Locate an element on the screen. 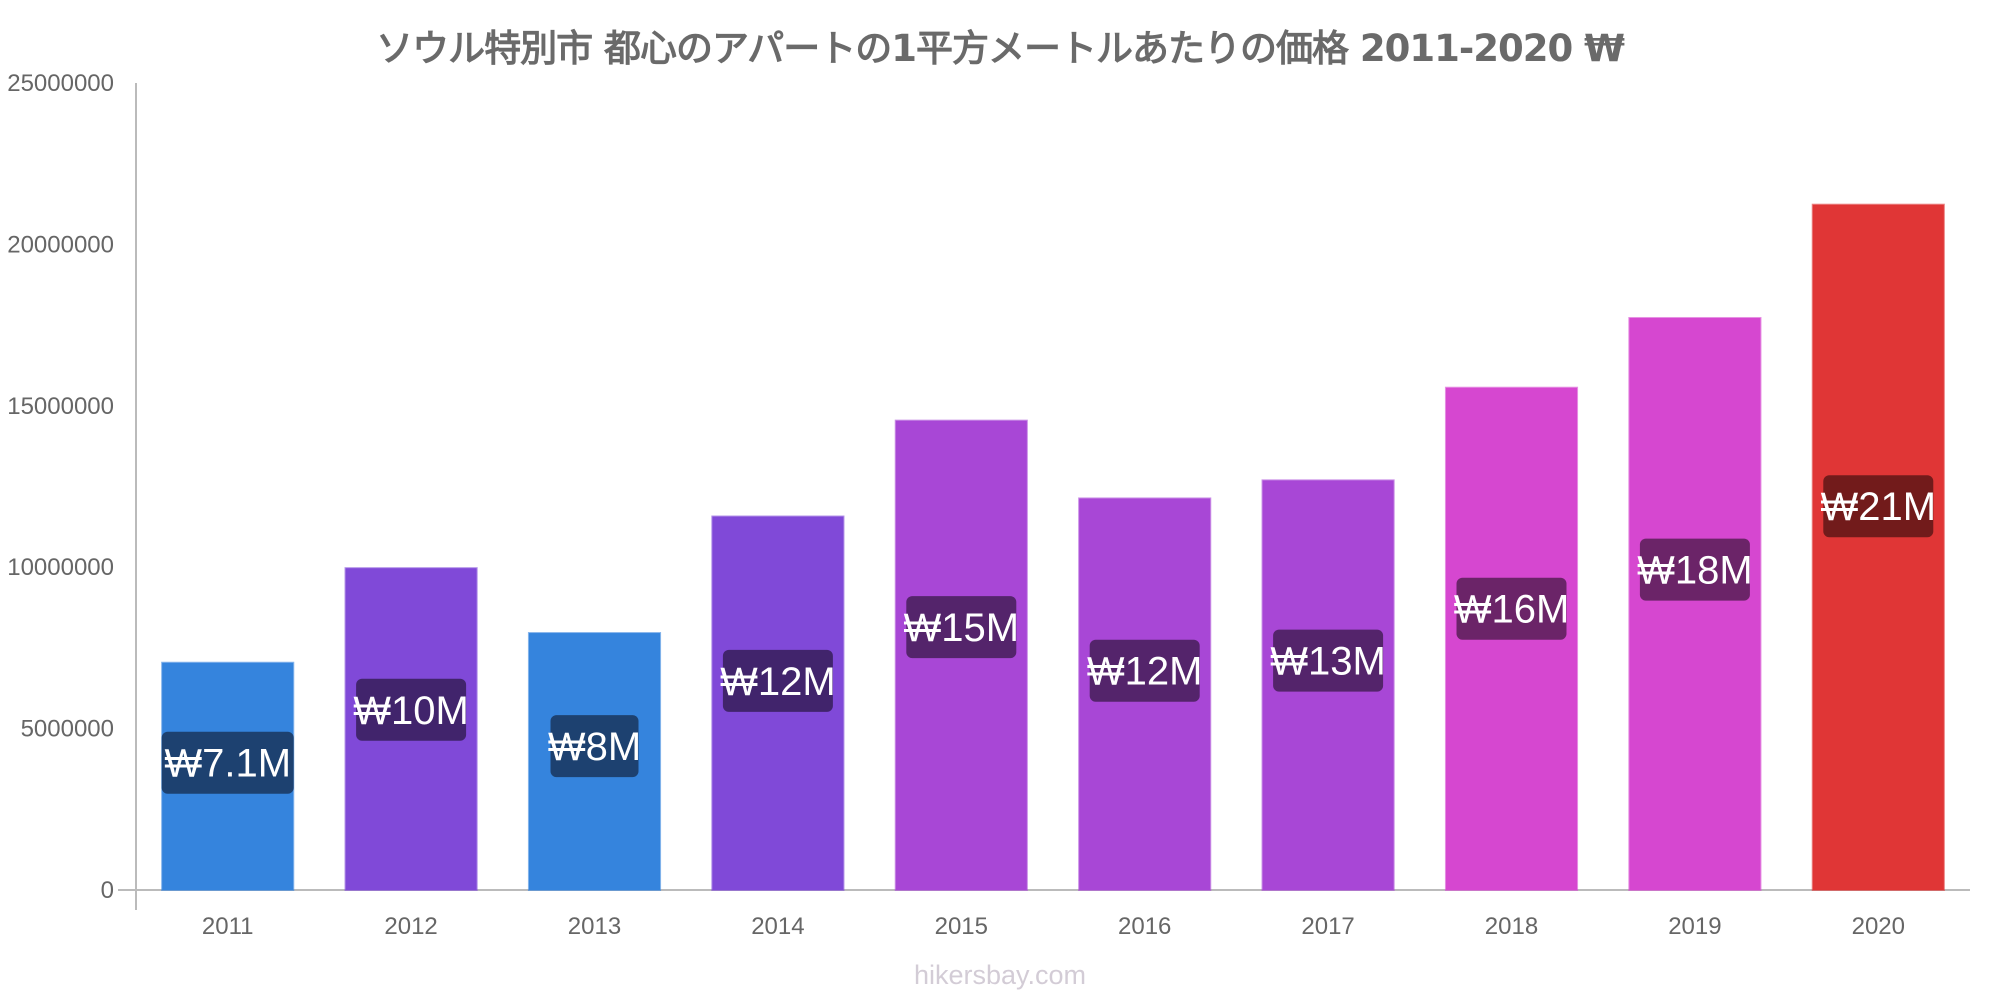  y-tick-label: 10000000 is located at coordinates (60, 567).